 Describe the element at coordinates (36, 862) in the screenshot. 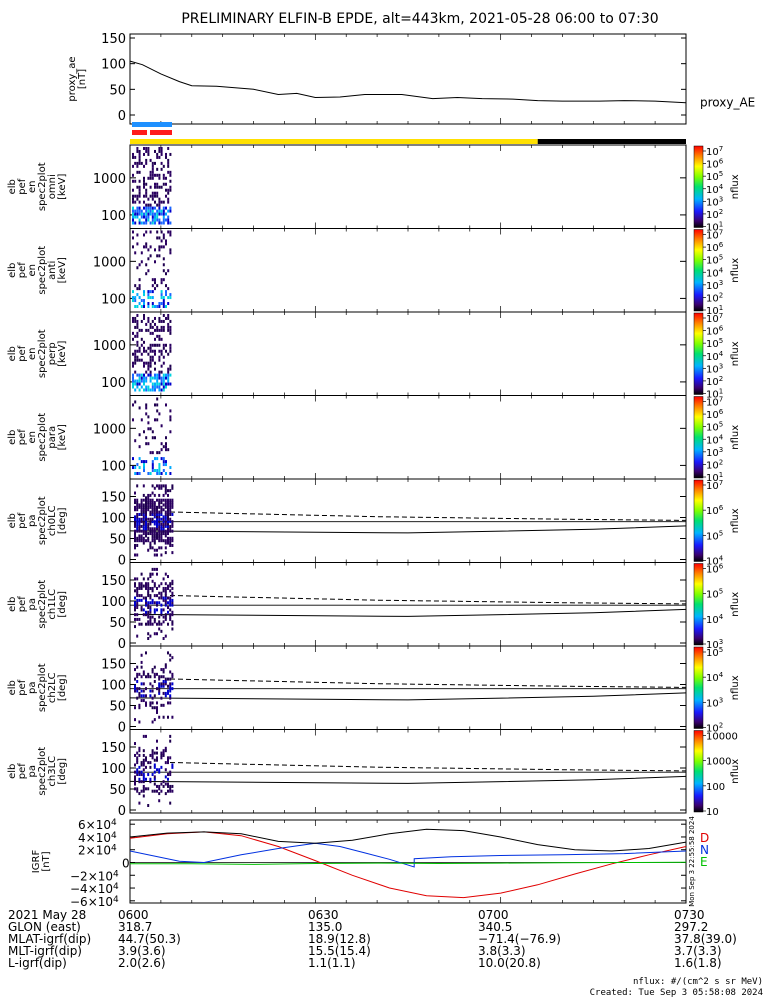

I see `igrf-ylabel: IGRF` at that location.